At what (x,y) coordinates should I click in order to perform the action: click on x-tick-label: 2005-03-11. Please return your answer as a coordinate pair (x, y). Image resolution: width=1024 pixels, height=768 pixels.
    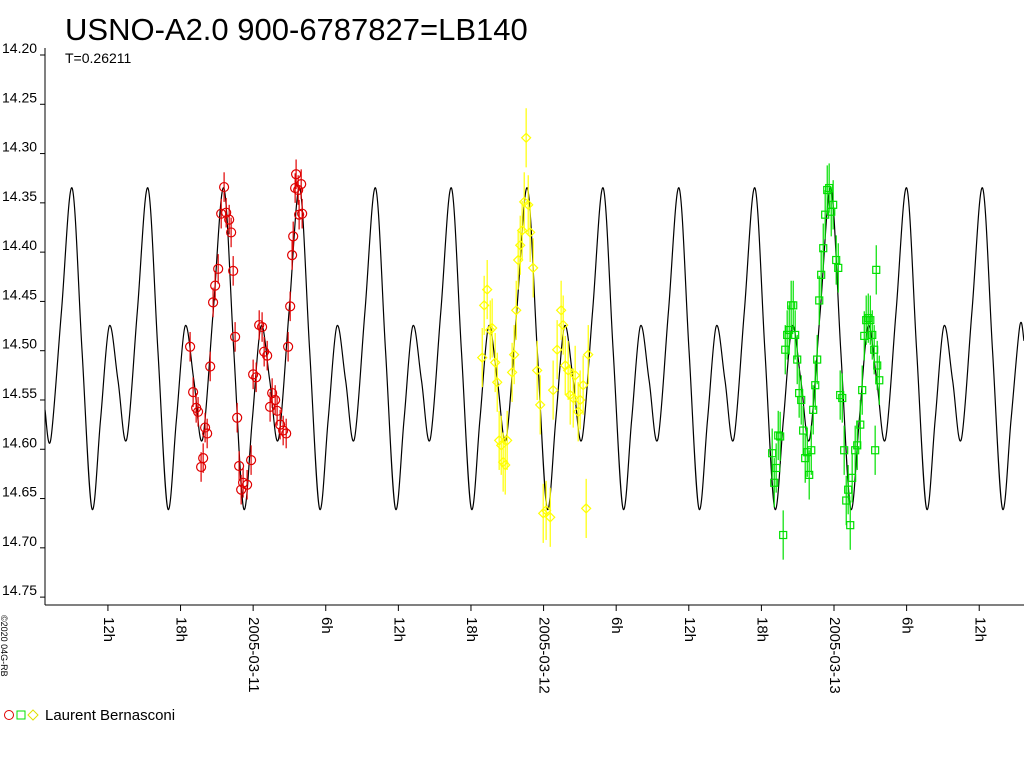
    Looking at the image, I should click on (253, 655).